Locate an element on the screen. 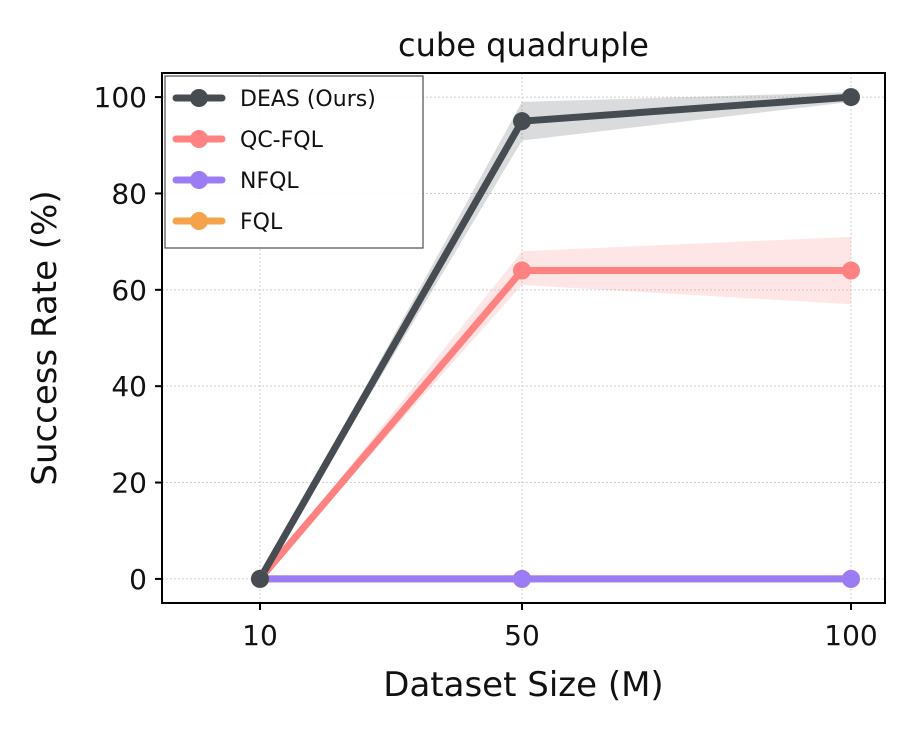 The image size is (913, 736). legend-marker-fql is located at coordinates (199, 221).